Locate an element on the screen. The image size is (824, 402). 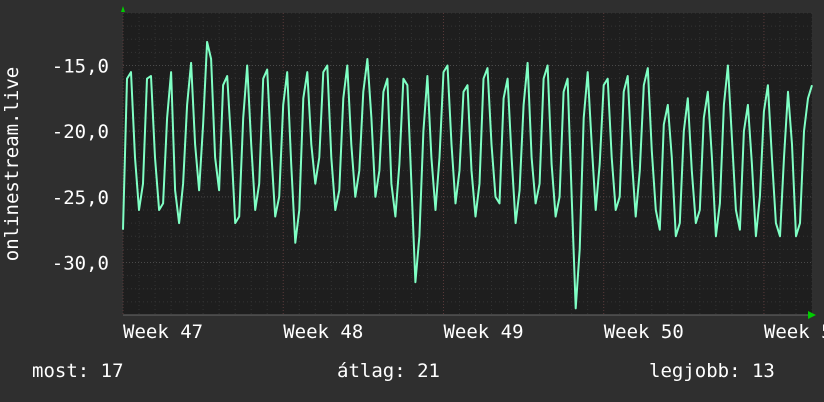
x-tick-labels: Week 47 Week 48 Week 49 Week 50 Week 5 is located at coordinates (473, 332).